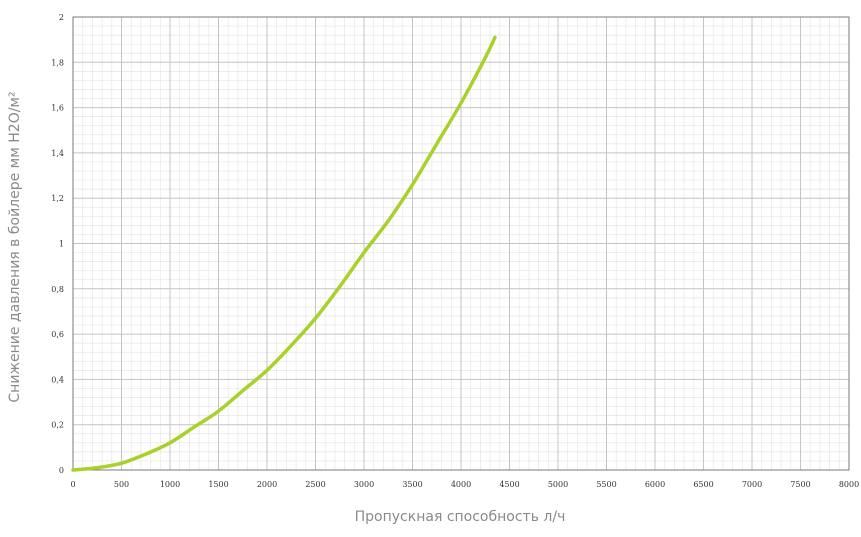  What do you see at coordinates (57, 244) in the screenshot?
I see `y-tick-labels: 0 0,2 0,4 0,6 0,8 1 1,2 1,4 1,6 1,8 2` at bounding box center [57, 244].